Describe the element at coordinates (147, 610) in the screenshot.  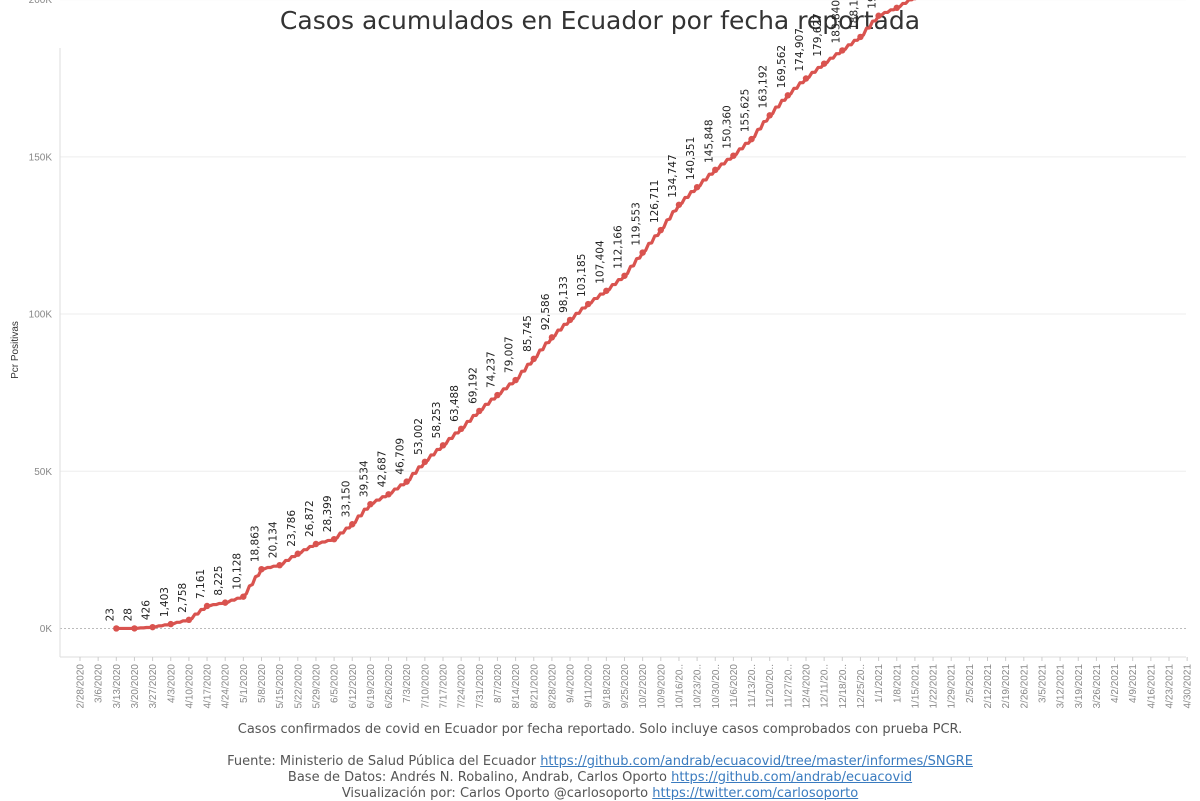
I see `data-label: 426` at that location.